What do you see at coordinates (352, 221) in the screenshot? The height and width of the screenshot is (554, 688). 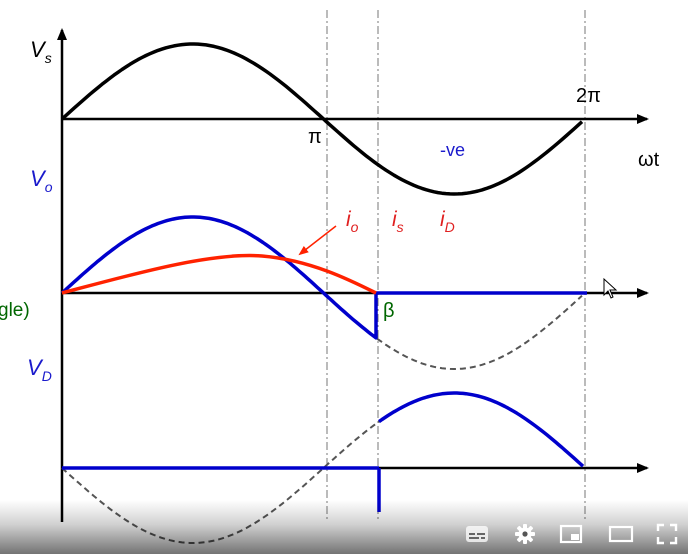 I see `io-label: io` at bounding box center [352, 221].